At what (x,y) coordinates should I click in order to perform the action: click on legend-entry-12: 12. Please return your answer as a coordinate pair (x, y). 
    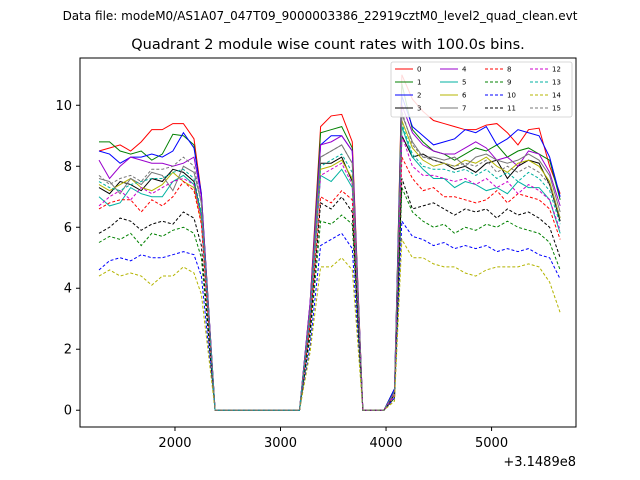
    Looking at the image, I should click on (556, 70).